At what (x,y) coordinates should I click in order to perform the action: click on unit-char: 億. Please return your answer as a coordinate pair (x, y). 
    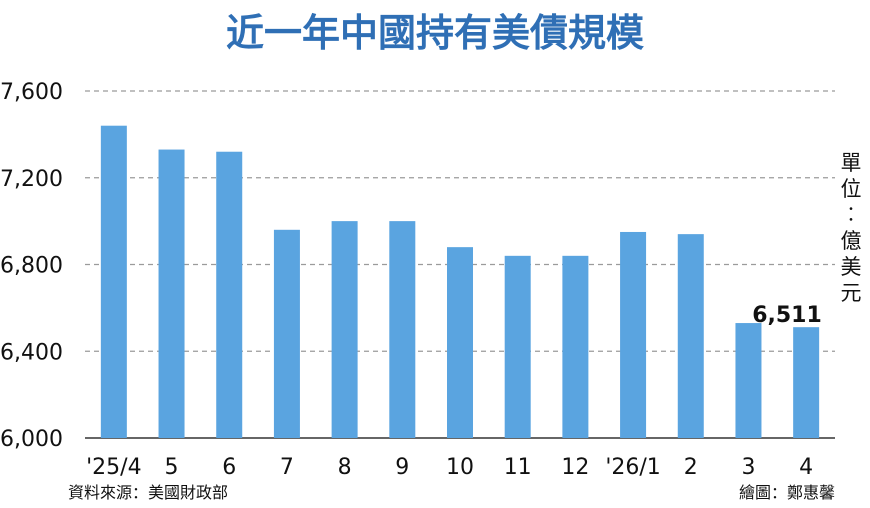
    Looking at the image, I should click on (851, 241).